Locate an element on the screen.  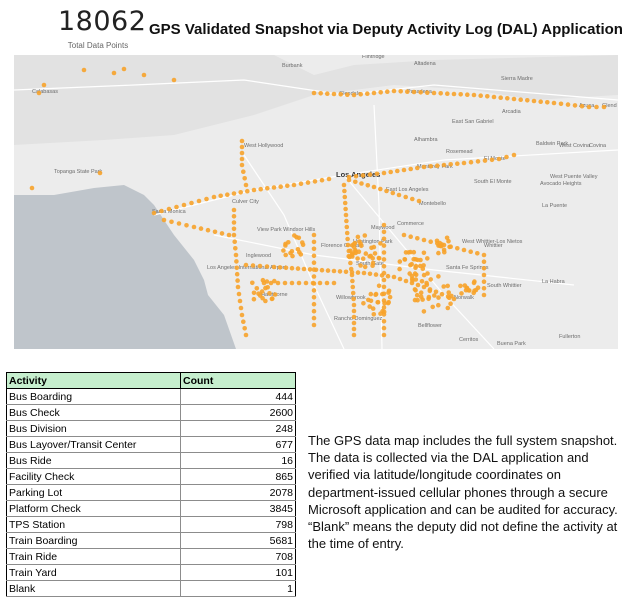
place-label-whittier: Whittier is located at coordinates (493, 246).